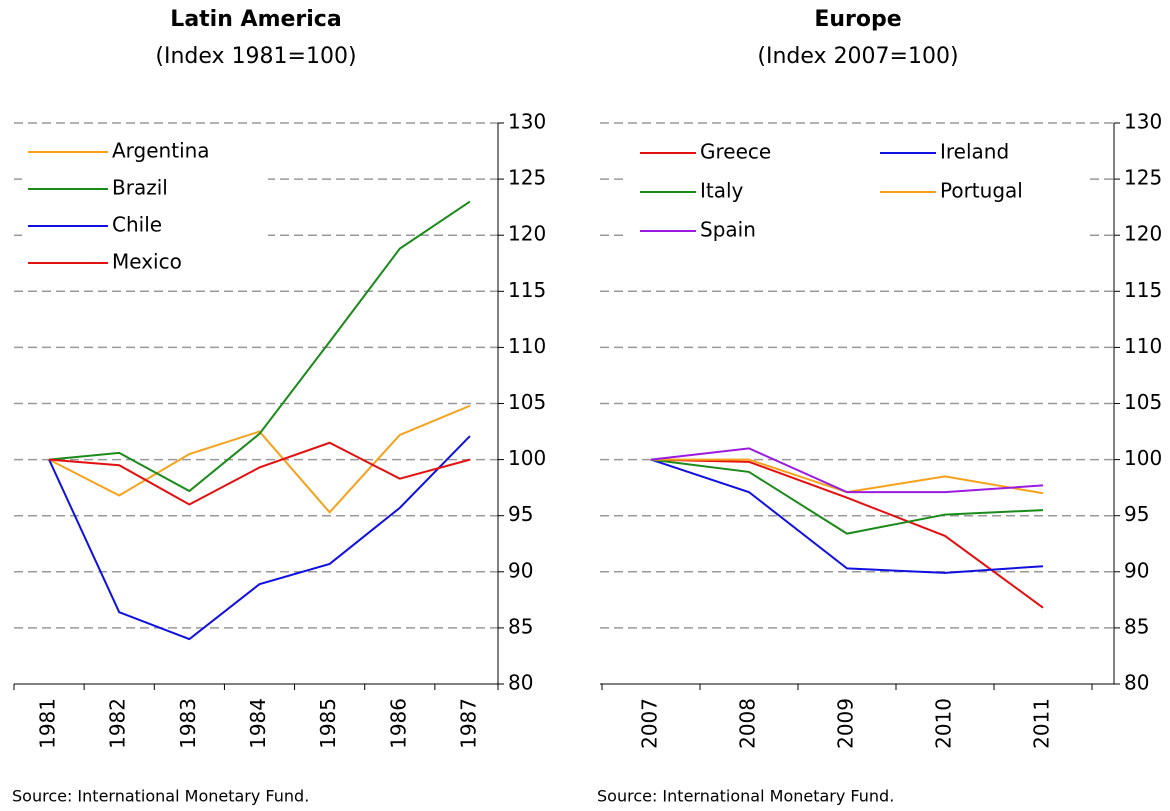  What do you see at coordinates (255, 56) in the screenshot?
I see `chart-subtitle: (Index 1981=100)` at bounding box center [255, 56].